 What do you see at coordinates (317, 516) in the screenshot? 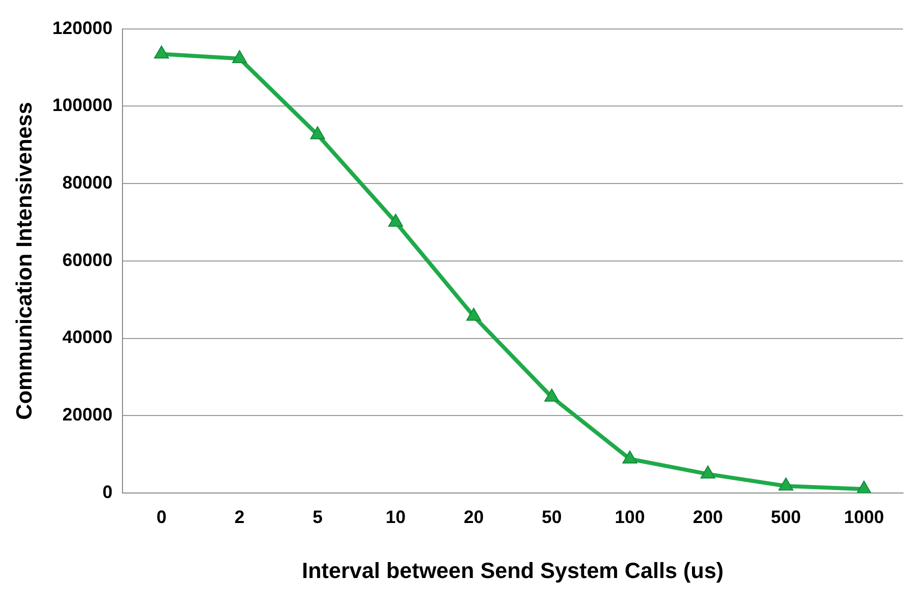
I see `x-tick-label: 5` at bounding box center [317, 516].